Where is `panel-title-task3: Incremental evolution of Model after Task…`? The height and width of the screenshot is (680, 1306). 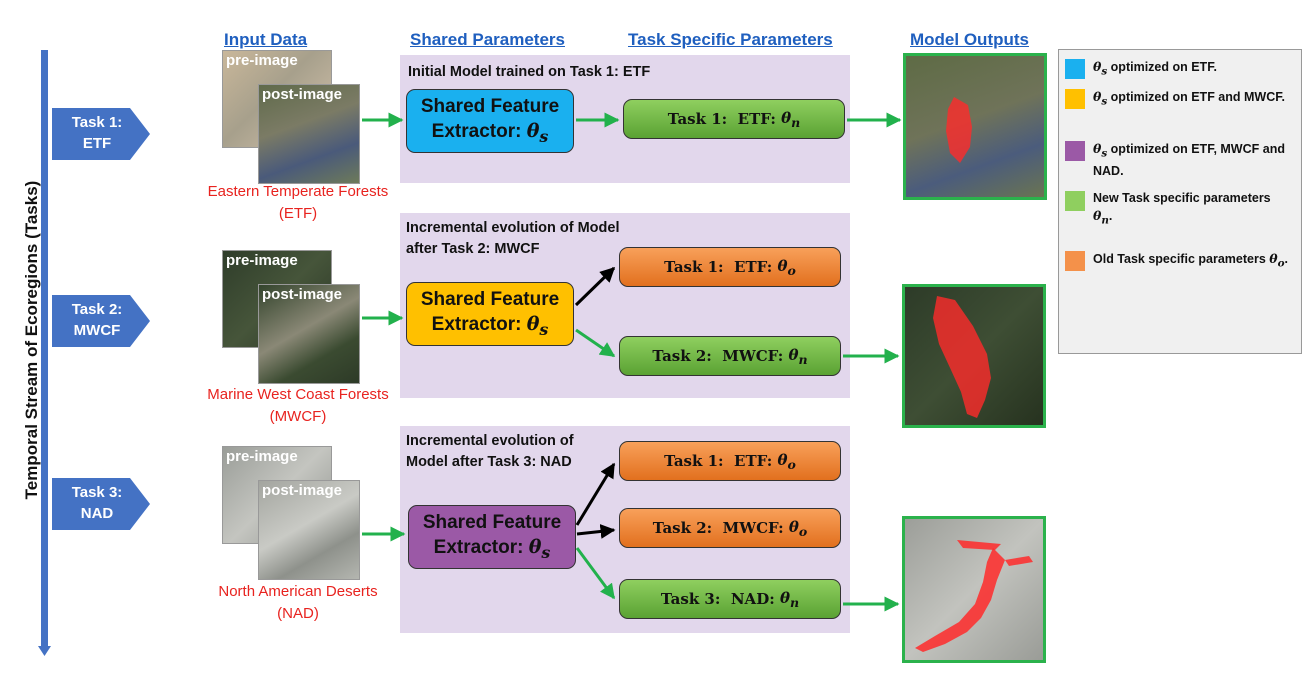 panel-title-task3: Incremental evolution of Model after Task… is located at coordinates (490, 451).